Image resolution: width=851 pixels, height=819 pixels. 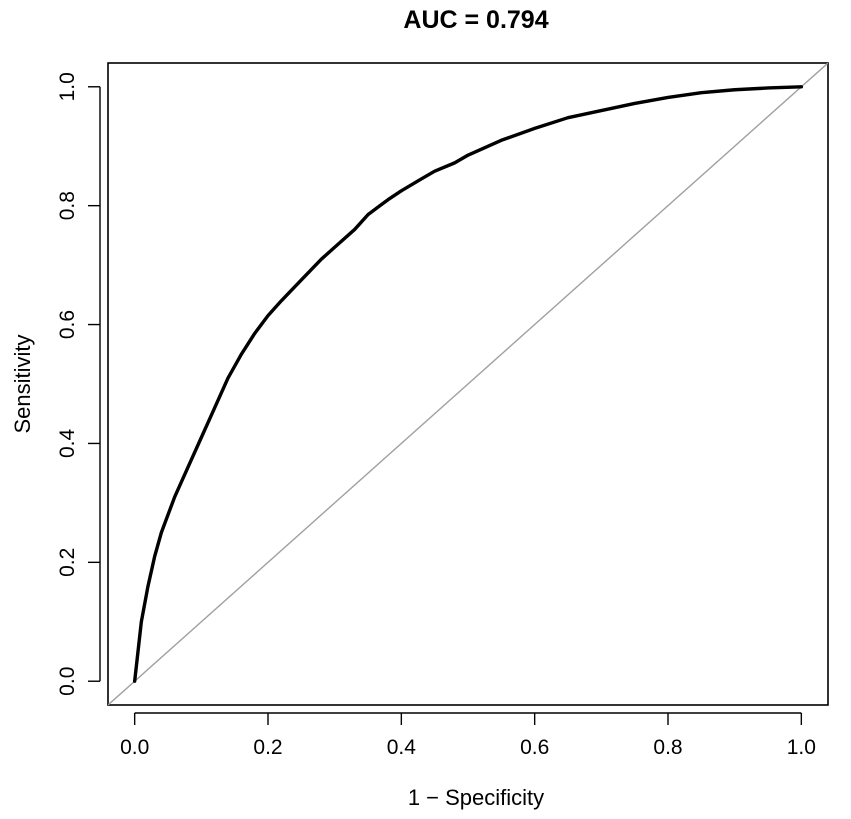 What do you see at coordinates (67, 324) in the screenshot?
I see `y-tick-label: 0.6` at bounding box center [67, 324].